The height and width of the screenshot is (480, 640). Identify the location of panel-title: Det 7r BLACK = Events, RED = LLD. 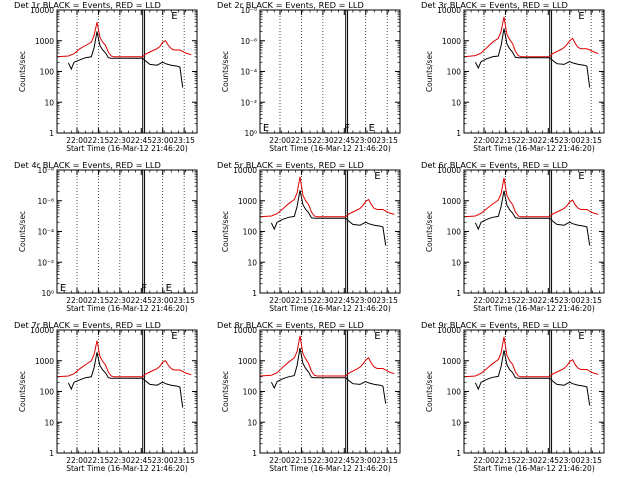
(87, 325).